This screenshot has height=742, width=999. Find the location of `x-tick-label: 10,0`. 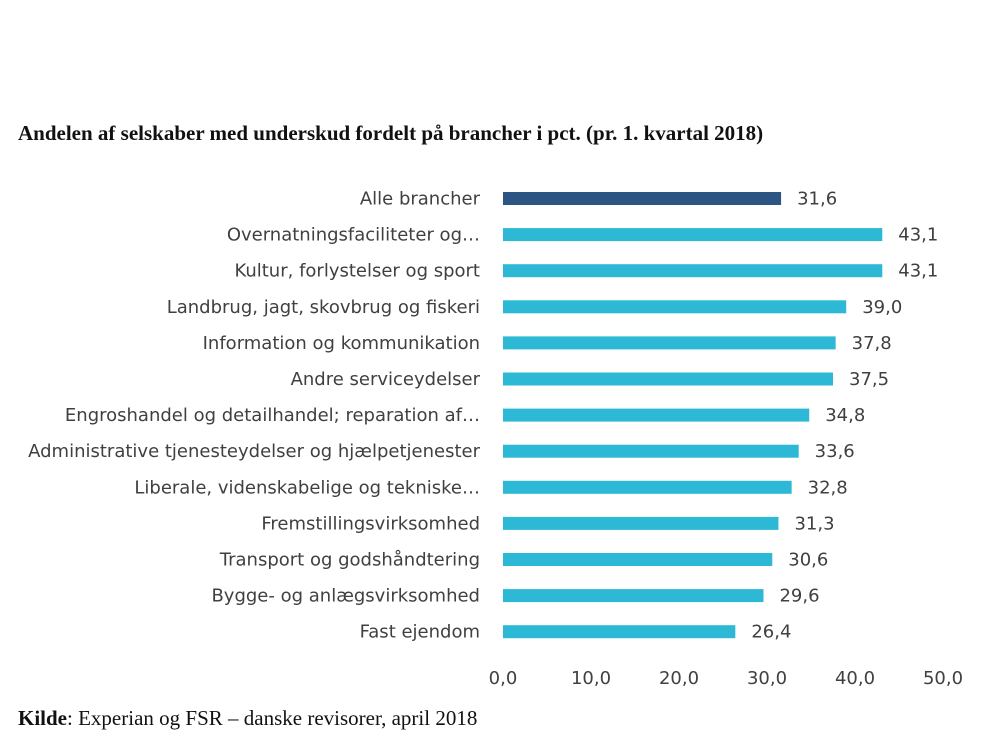

x-tick-label: 10,0 is located at coordinates (591, 678).